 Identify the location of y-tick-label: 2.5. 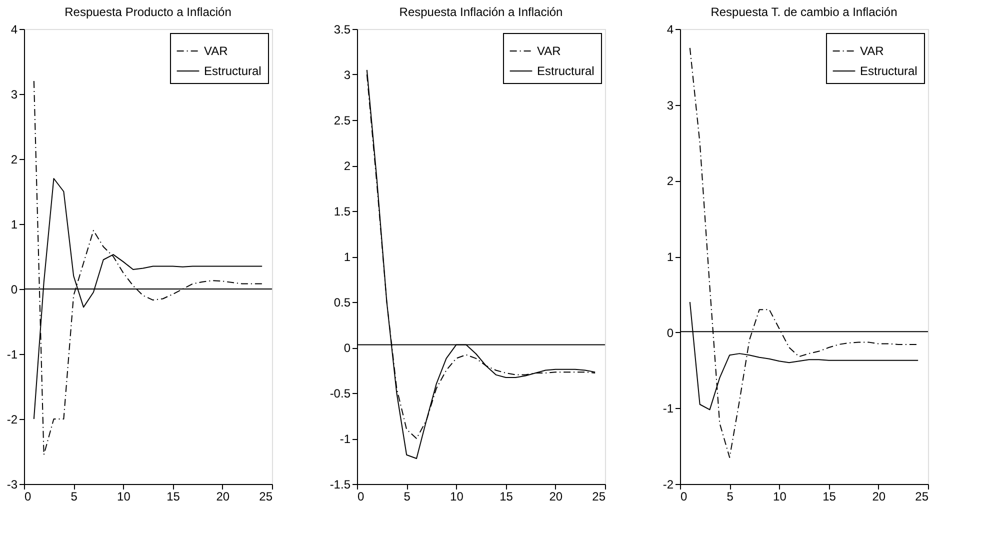
(342, 121).